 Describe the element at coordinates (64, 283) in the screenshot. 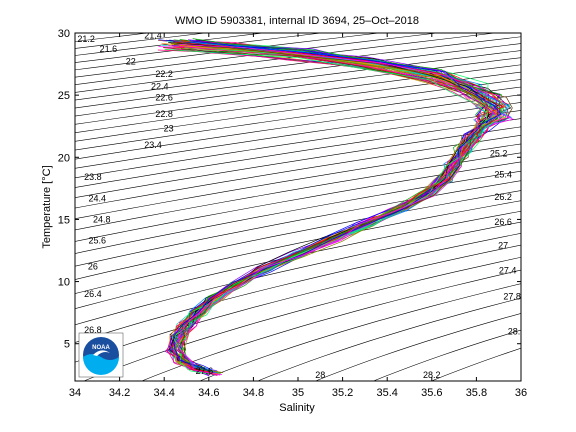

I see `y-tick-label: 10` at that location.